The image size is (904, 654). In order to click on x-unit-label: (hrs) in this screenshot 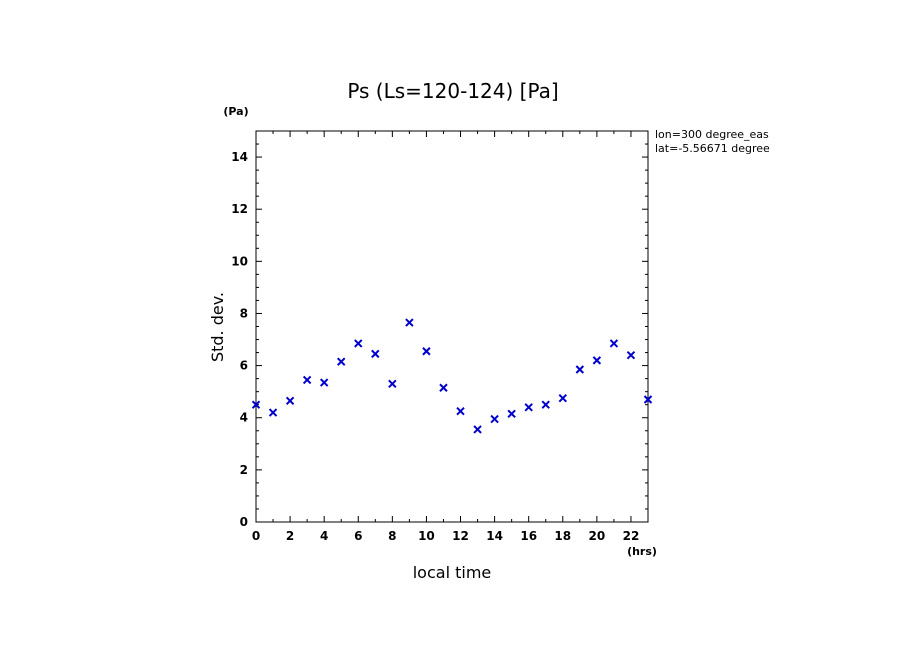, I will do `click(642, 551)`.